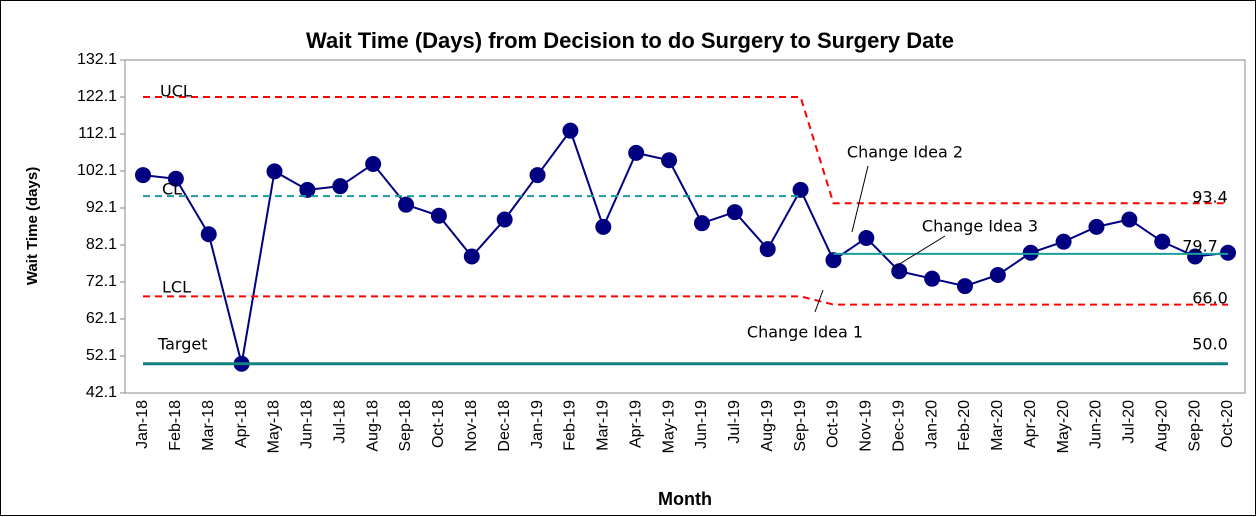 The height and width of the screenshot is (517, 1257). I want to click on series-line, so click(685, 300).